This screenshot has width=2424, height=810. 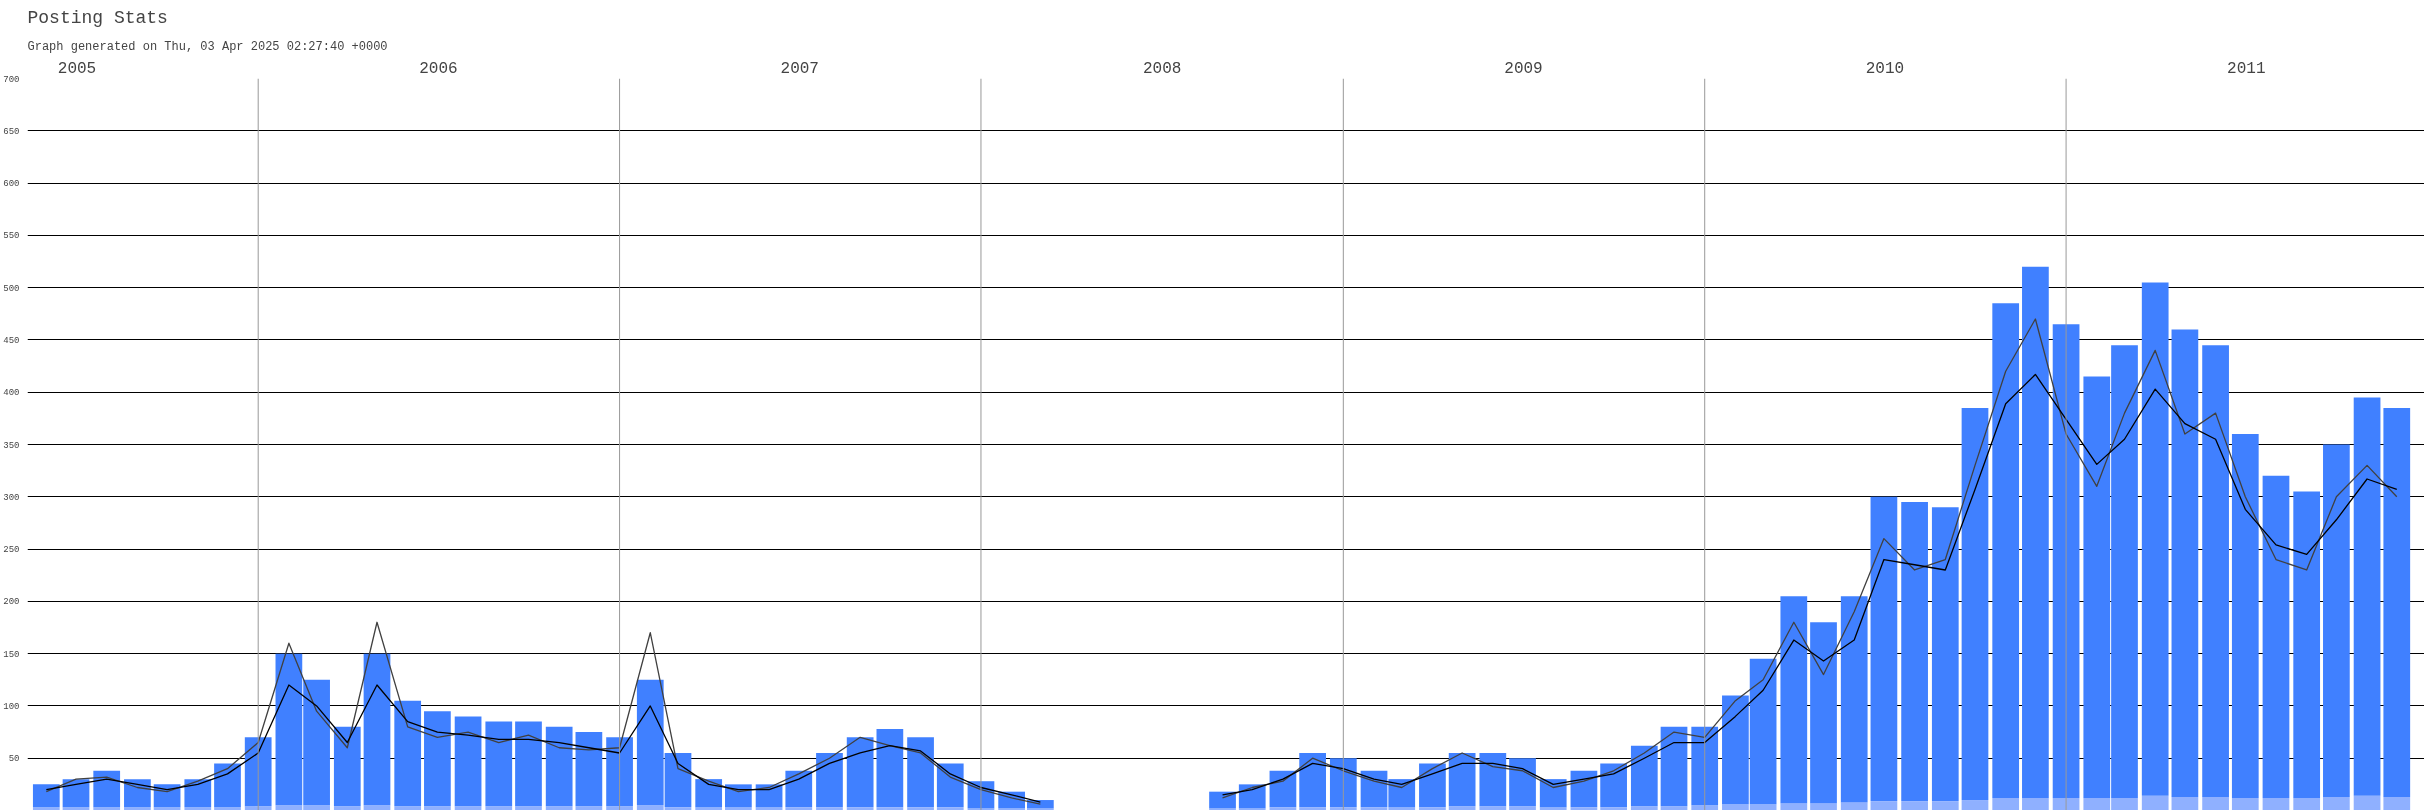 I want to click on y-tick-label: 650, so click(x=11, y=131).